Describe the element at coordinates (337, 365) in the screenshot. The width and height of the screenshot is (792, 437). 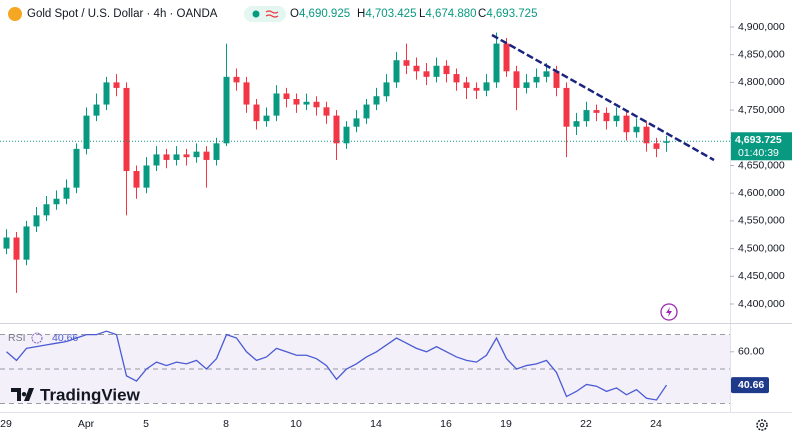
I see `rsi-line` at that location.